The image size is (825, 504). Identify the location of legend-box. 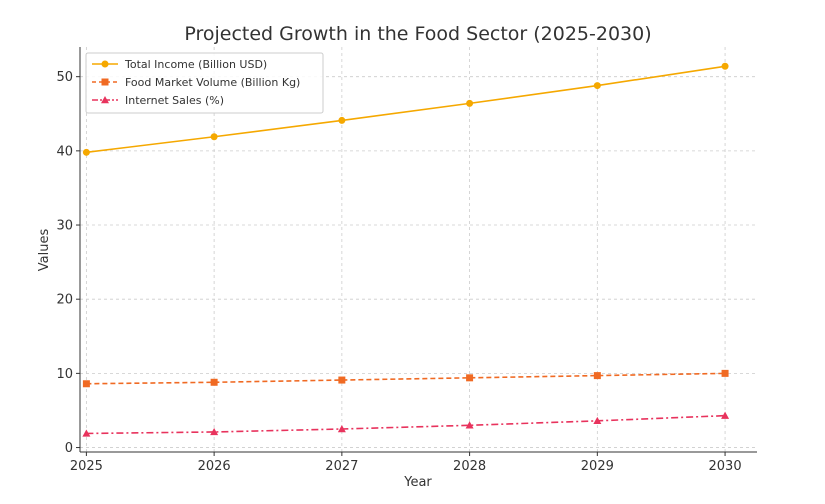
(204, 83).